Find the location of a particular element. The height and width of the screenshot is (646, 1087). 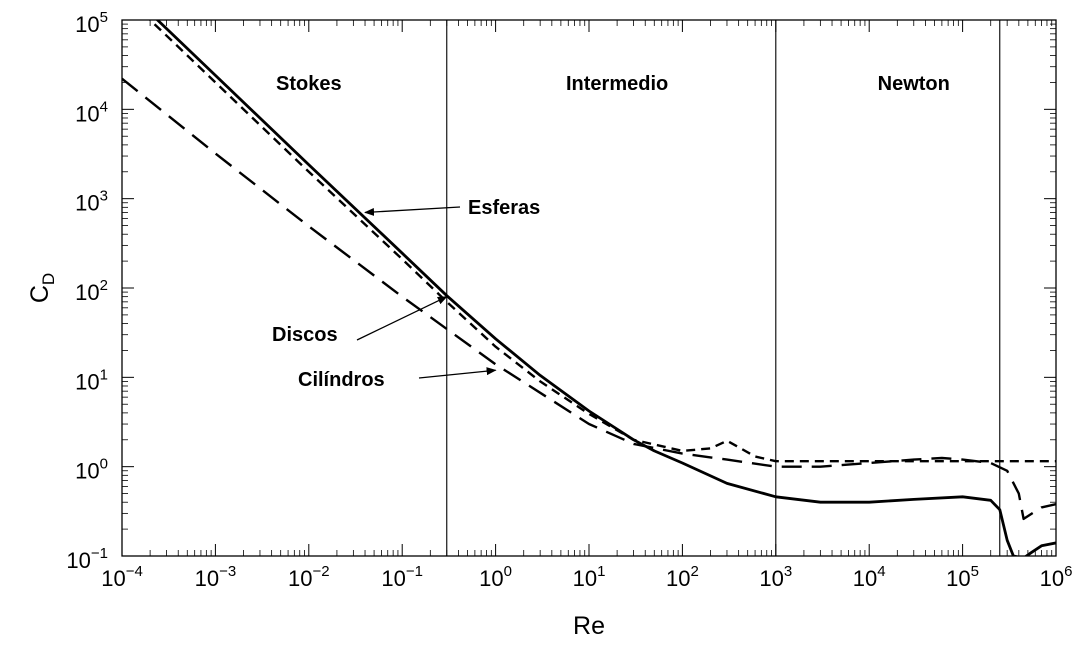

y-tick-label: 10² is located at coordinates (91, 291).